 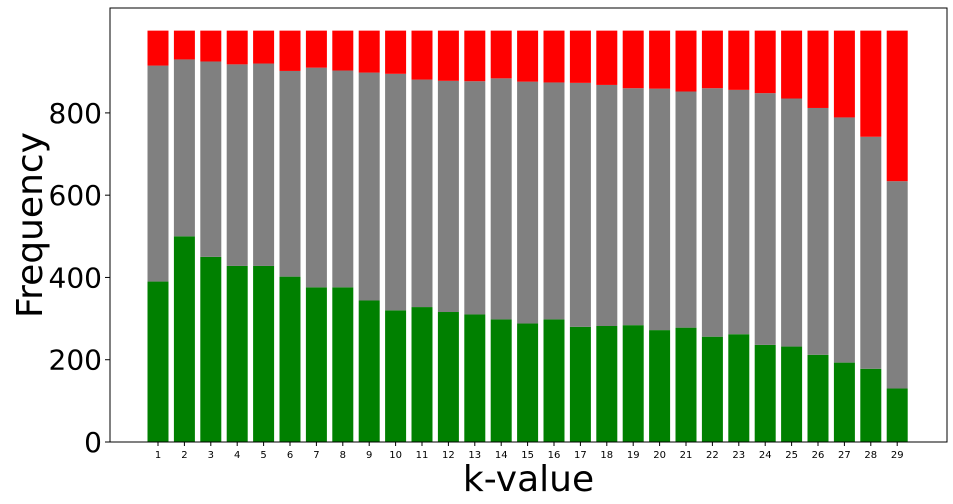 What do you see at coordinates (765, 455) in the screenshot?
I see `x-tick-label: 24` at bounding box center [765, 455].